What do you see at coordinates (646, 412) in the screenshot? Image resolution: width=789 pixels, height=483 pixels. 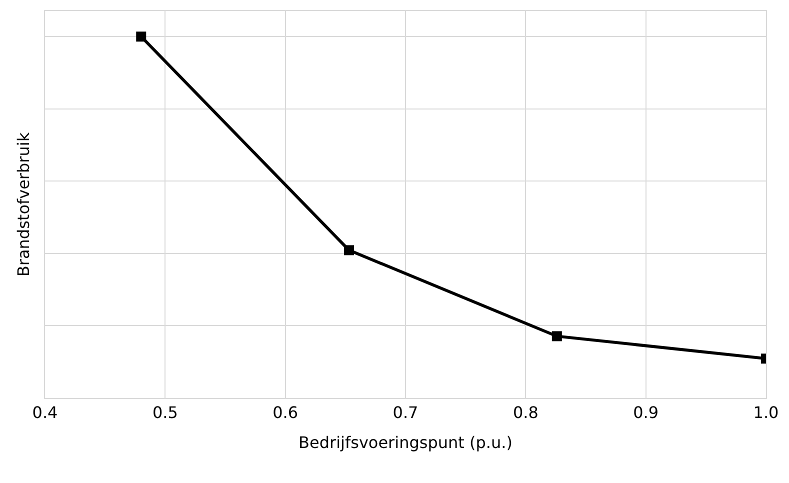 I see `x-tick-label: 0.9` at bounding box center [646, 412].